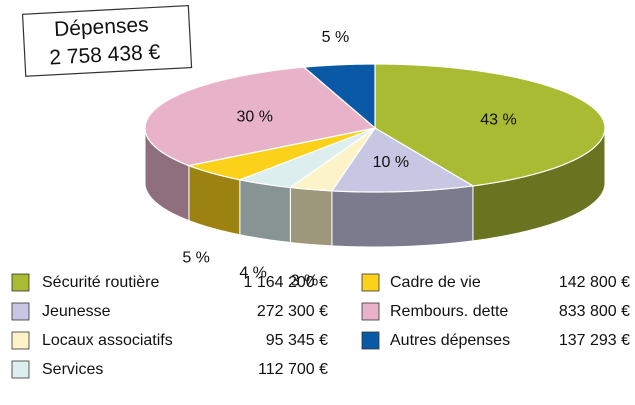 This screenshot has width=635, height=405. I want to click on total-frame, so click(107, 40).